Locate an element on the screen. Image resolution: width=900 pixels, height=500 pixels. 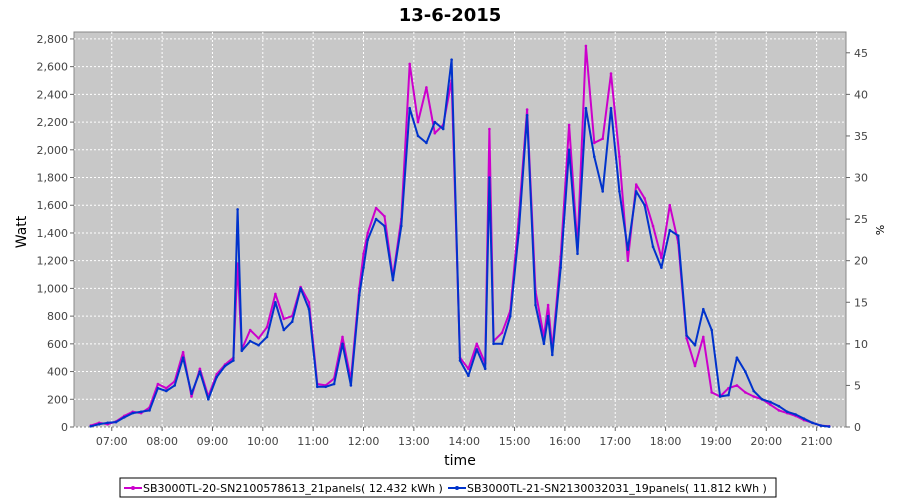
y-tick-label: 1,400 is located at coordinates (53, 233).